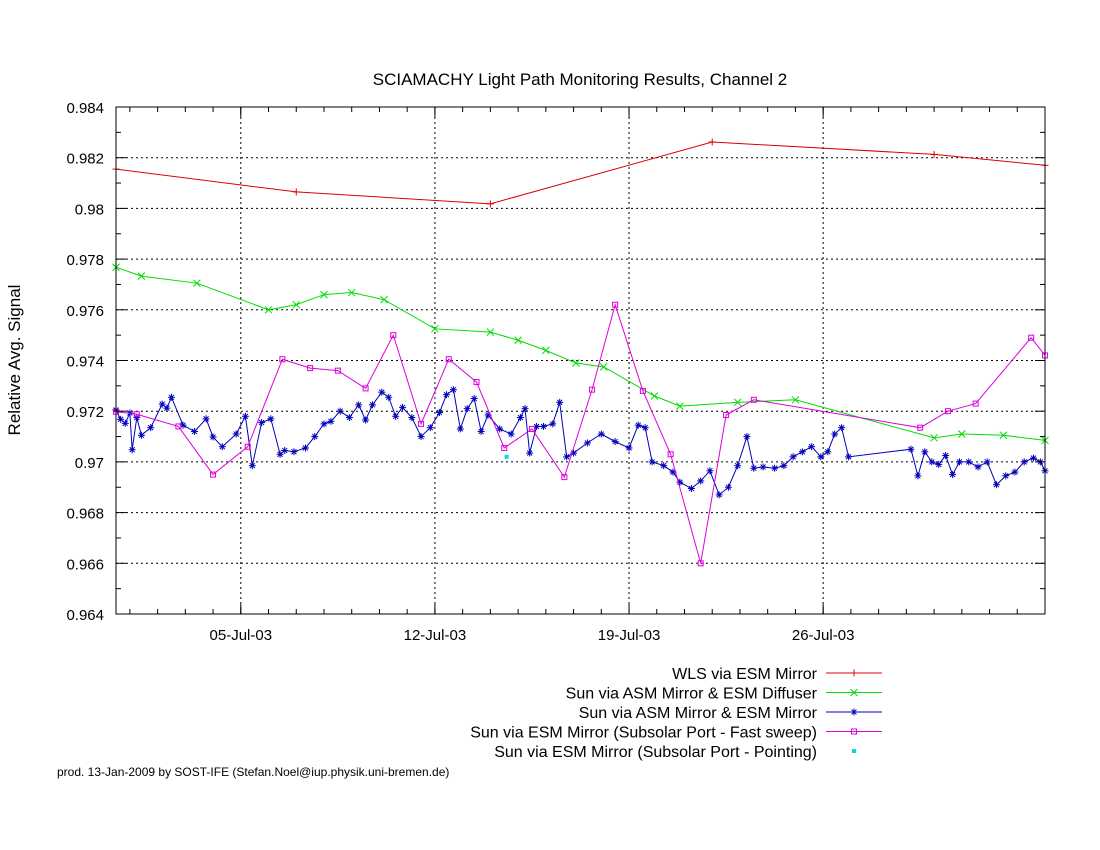  I want to click on y-tick-label: 0.978, so click(85, 260).